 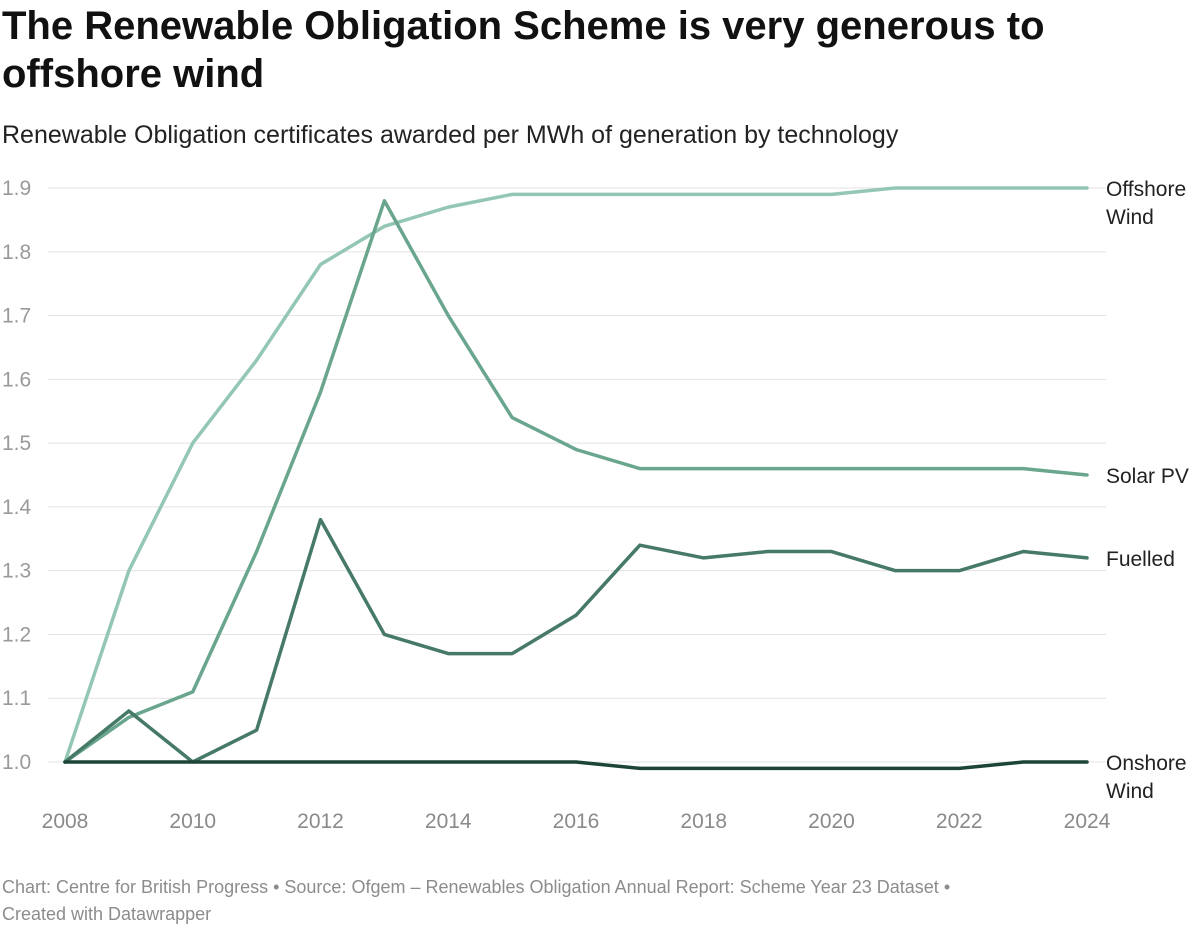 I want to click on x-tick-label: 2012, so click(x=320, y=821).